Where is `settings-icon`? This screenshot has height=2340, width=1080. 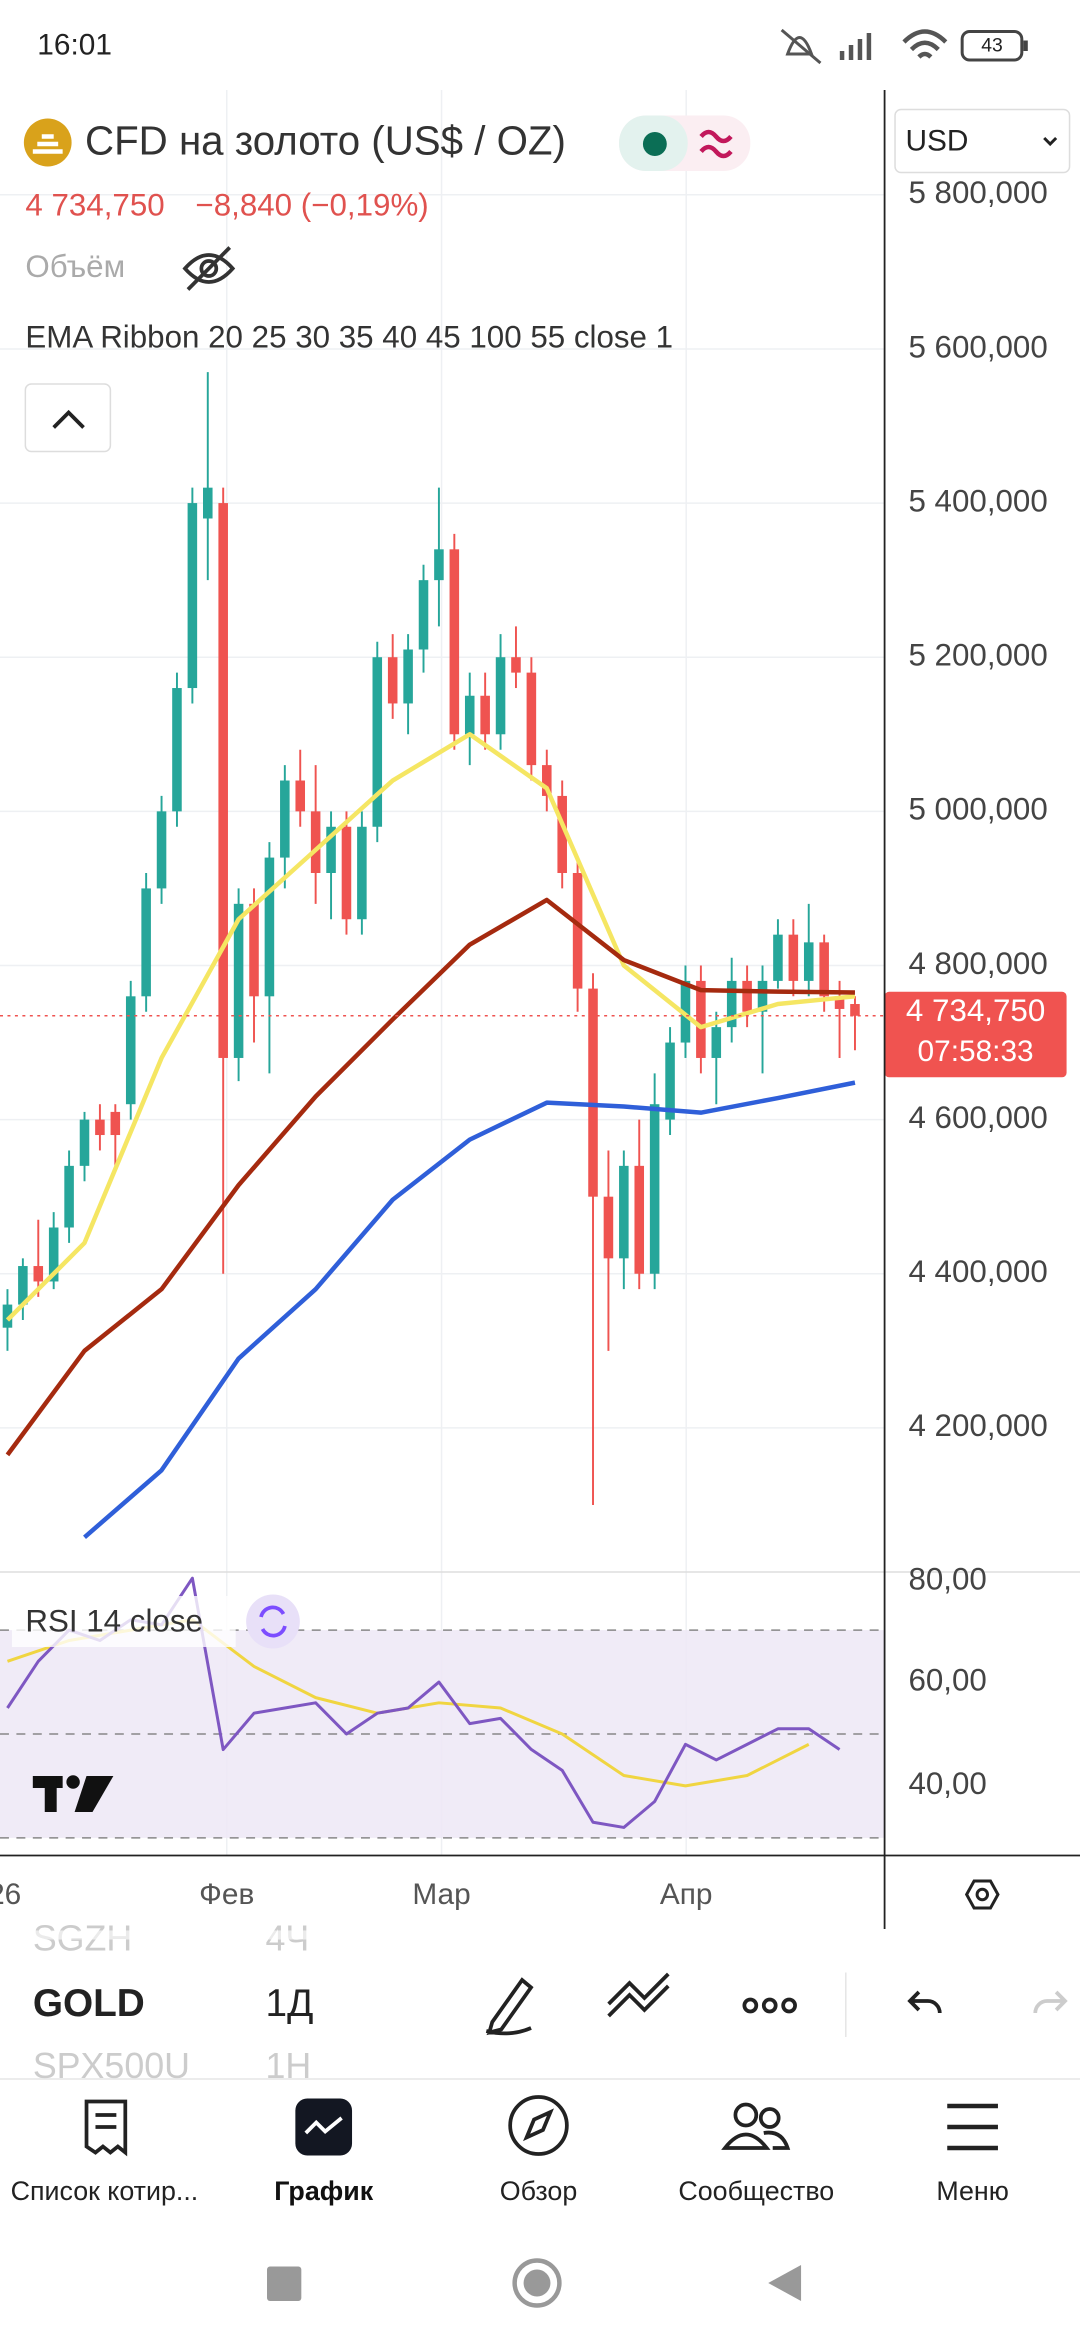 settings-icon is located at coordinates (982, 1894).